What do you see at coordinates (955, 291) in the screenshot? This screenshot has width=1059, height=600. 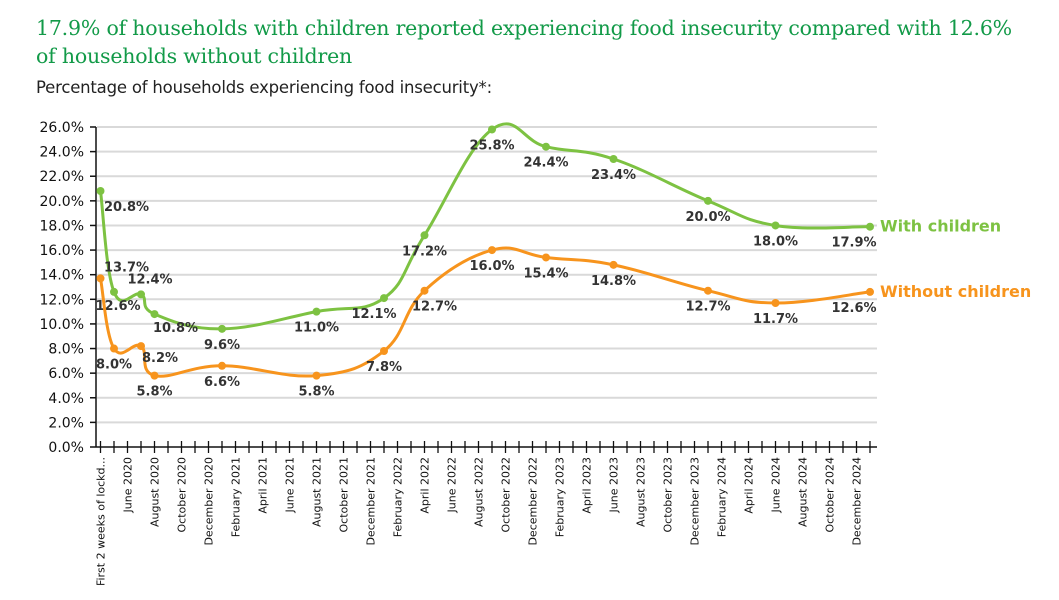 I see `series-label: Without children` at bounding box center [955, 291].